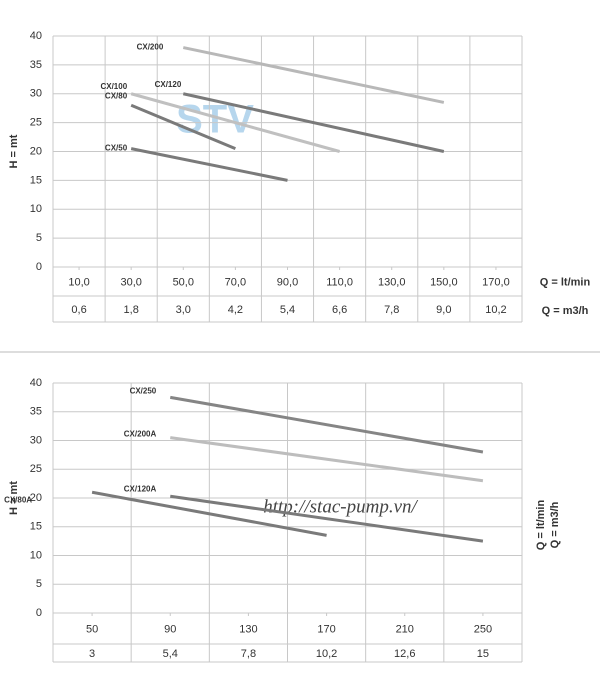 The width and height of the screenshot is (600, 700). Describe the element at coordinates (140, 488) in the screenshot. I see `series-label: CX/120A` at that location.